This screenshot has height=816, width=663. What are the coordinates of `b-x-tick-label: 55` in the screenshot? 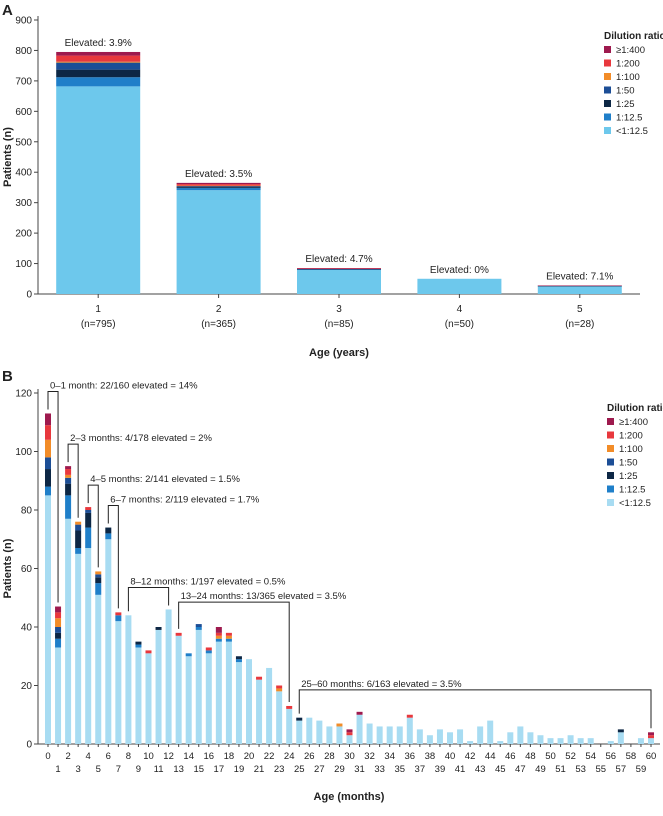 It's located at (600, 769).